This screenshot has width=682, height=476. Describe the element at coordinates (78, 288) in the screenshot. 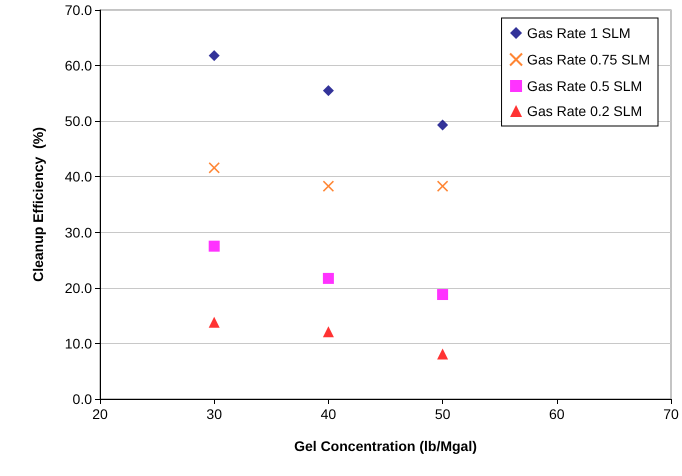

I see `y-tick-label: 20.0` at that location.